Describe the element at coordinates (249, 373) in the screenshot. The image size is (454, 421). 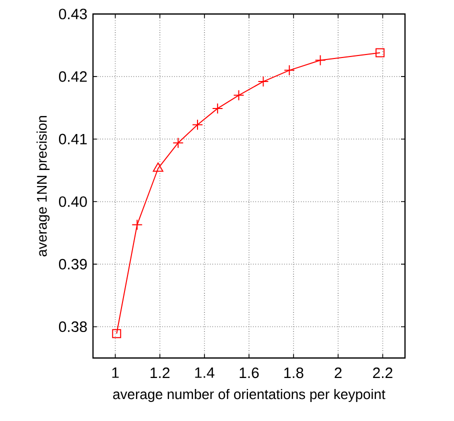
I see `x-tick-label: 1.6` at that location.